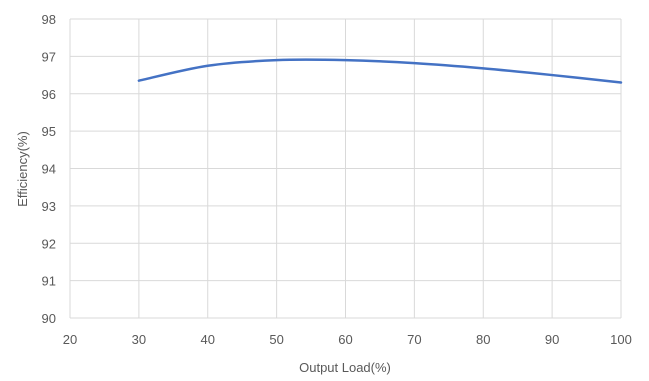 Image resolution: width=649 pixels, height=381 pixels. I want to click on y-tick-label: 98, so click(49, 19).